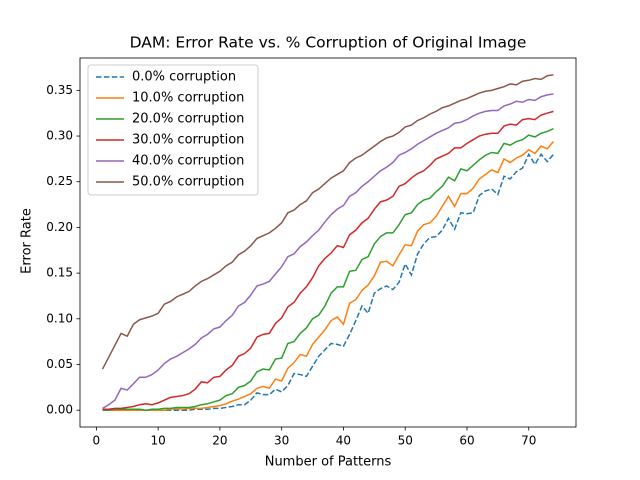 Image resolution: width=640 pixels, height=480 pixels. I want to click on x-tick-label: 30, so click(281, 441).